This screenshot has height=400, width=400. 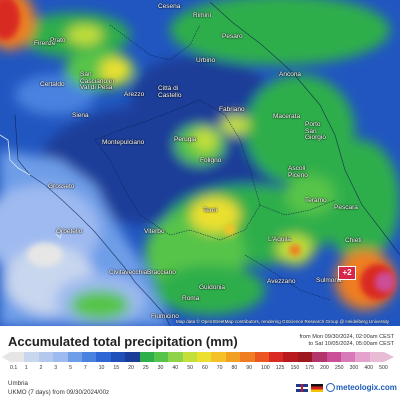 What do you see at coordinates (116, 368) in the screenshot?
I see `scale-tick-label: 15` at bounding box center [116, 368].